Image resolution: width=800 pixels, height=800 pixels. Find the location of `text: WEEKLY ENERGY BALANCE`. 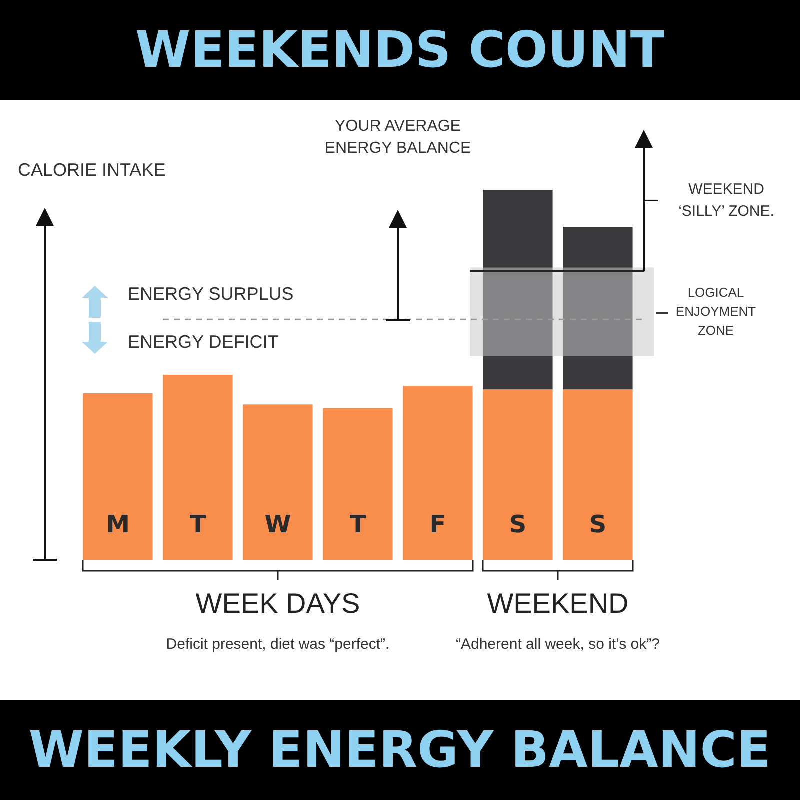

text: WEEKLY ENERGY BALANCE is located at coordinates (400, 750).